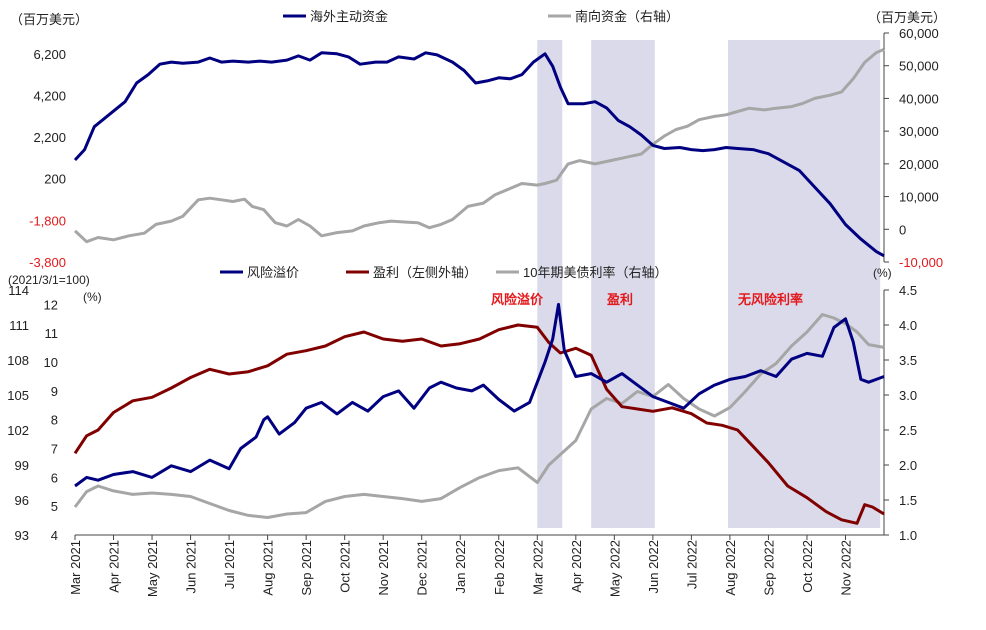  What do you see at coordinates (908, 535) in the screenshot?
I see `bottom-right-tick: 1.0` at bounding box center [908, 535].